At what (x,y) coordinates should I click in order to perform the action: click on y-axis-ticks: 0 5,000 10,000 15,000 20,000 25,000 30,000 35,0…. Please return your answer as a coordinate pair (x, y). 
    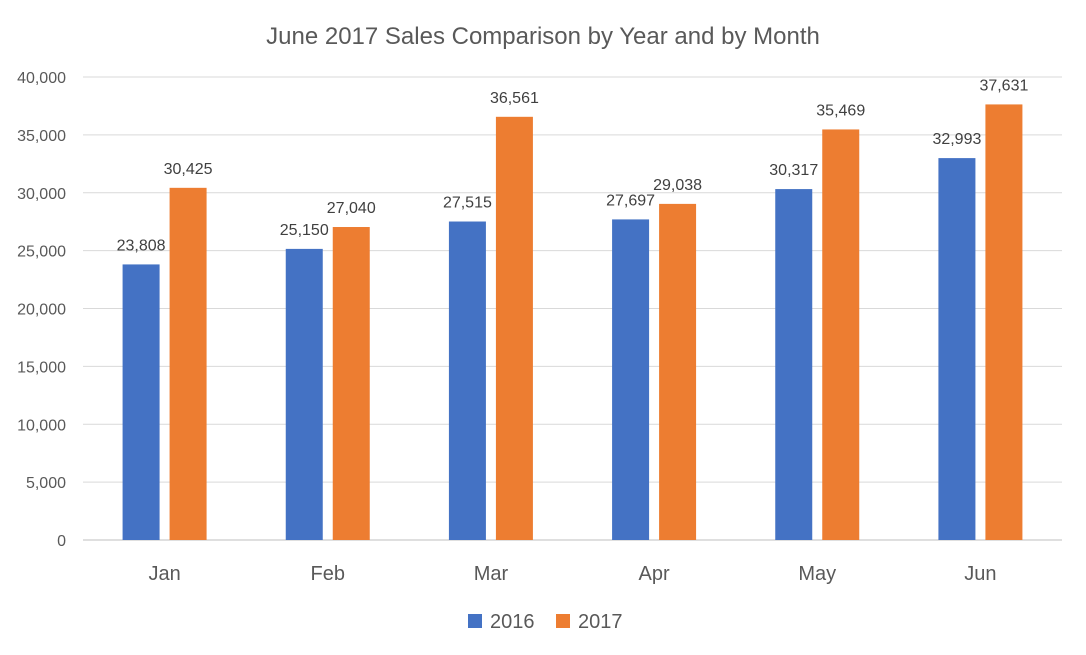
    Looking at the image, I should click on (41, 310).